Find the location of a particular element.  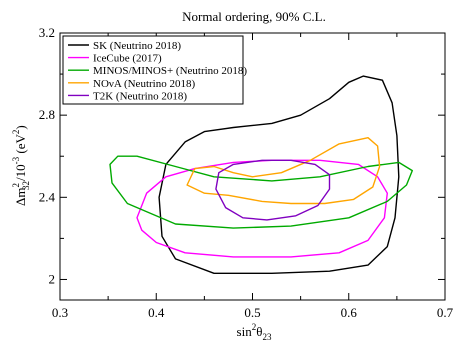

y-tick-label: 3.2 is located at coordinates (47, 32).